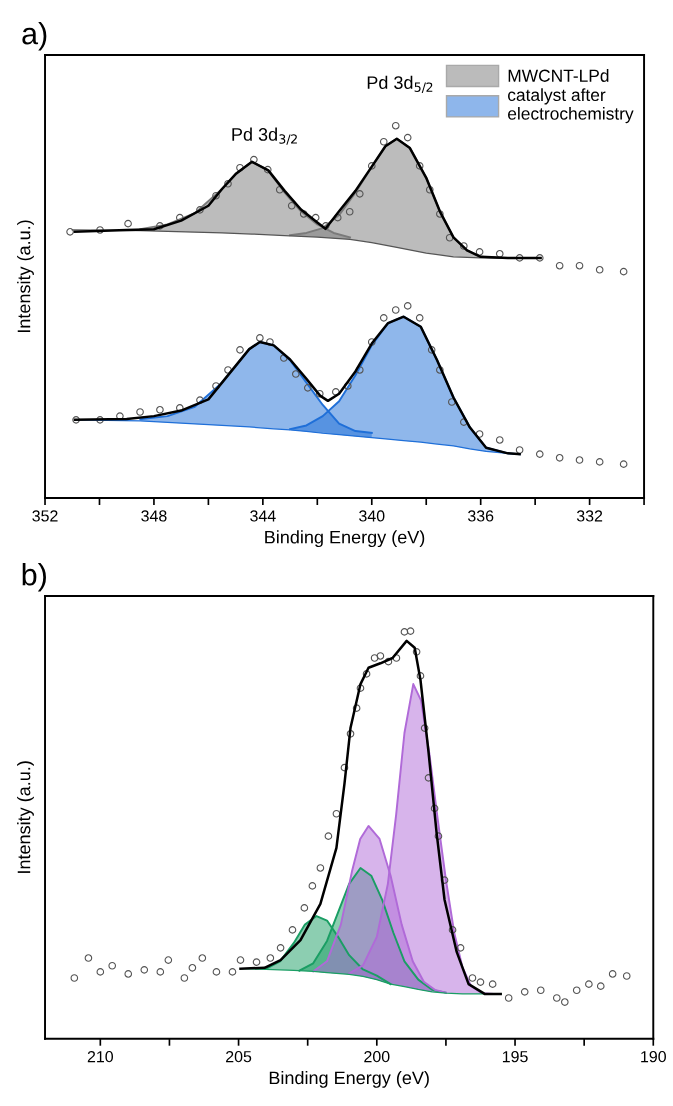 This screenshot has width=673, height=1106. I want to click on x-tick-label: 352, so click(45, 516).